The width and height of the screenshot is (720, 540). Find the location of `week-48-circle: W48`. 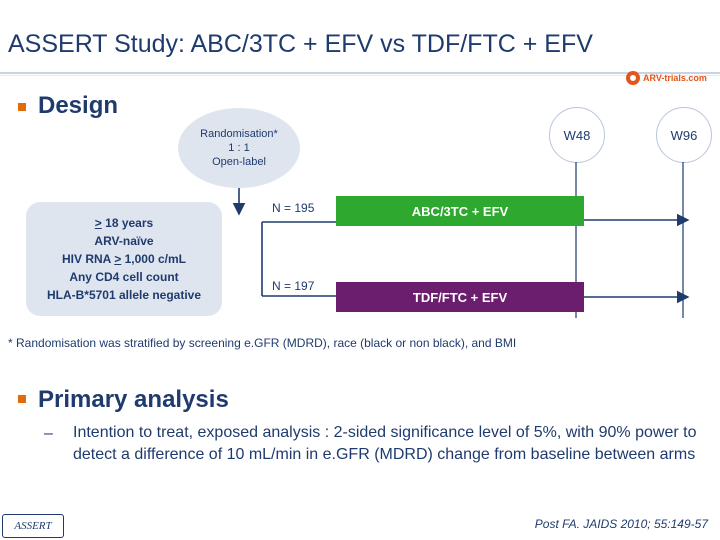

week-48-circle: W48 is located at coordinates (577, 135).